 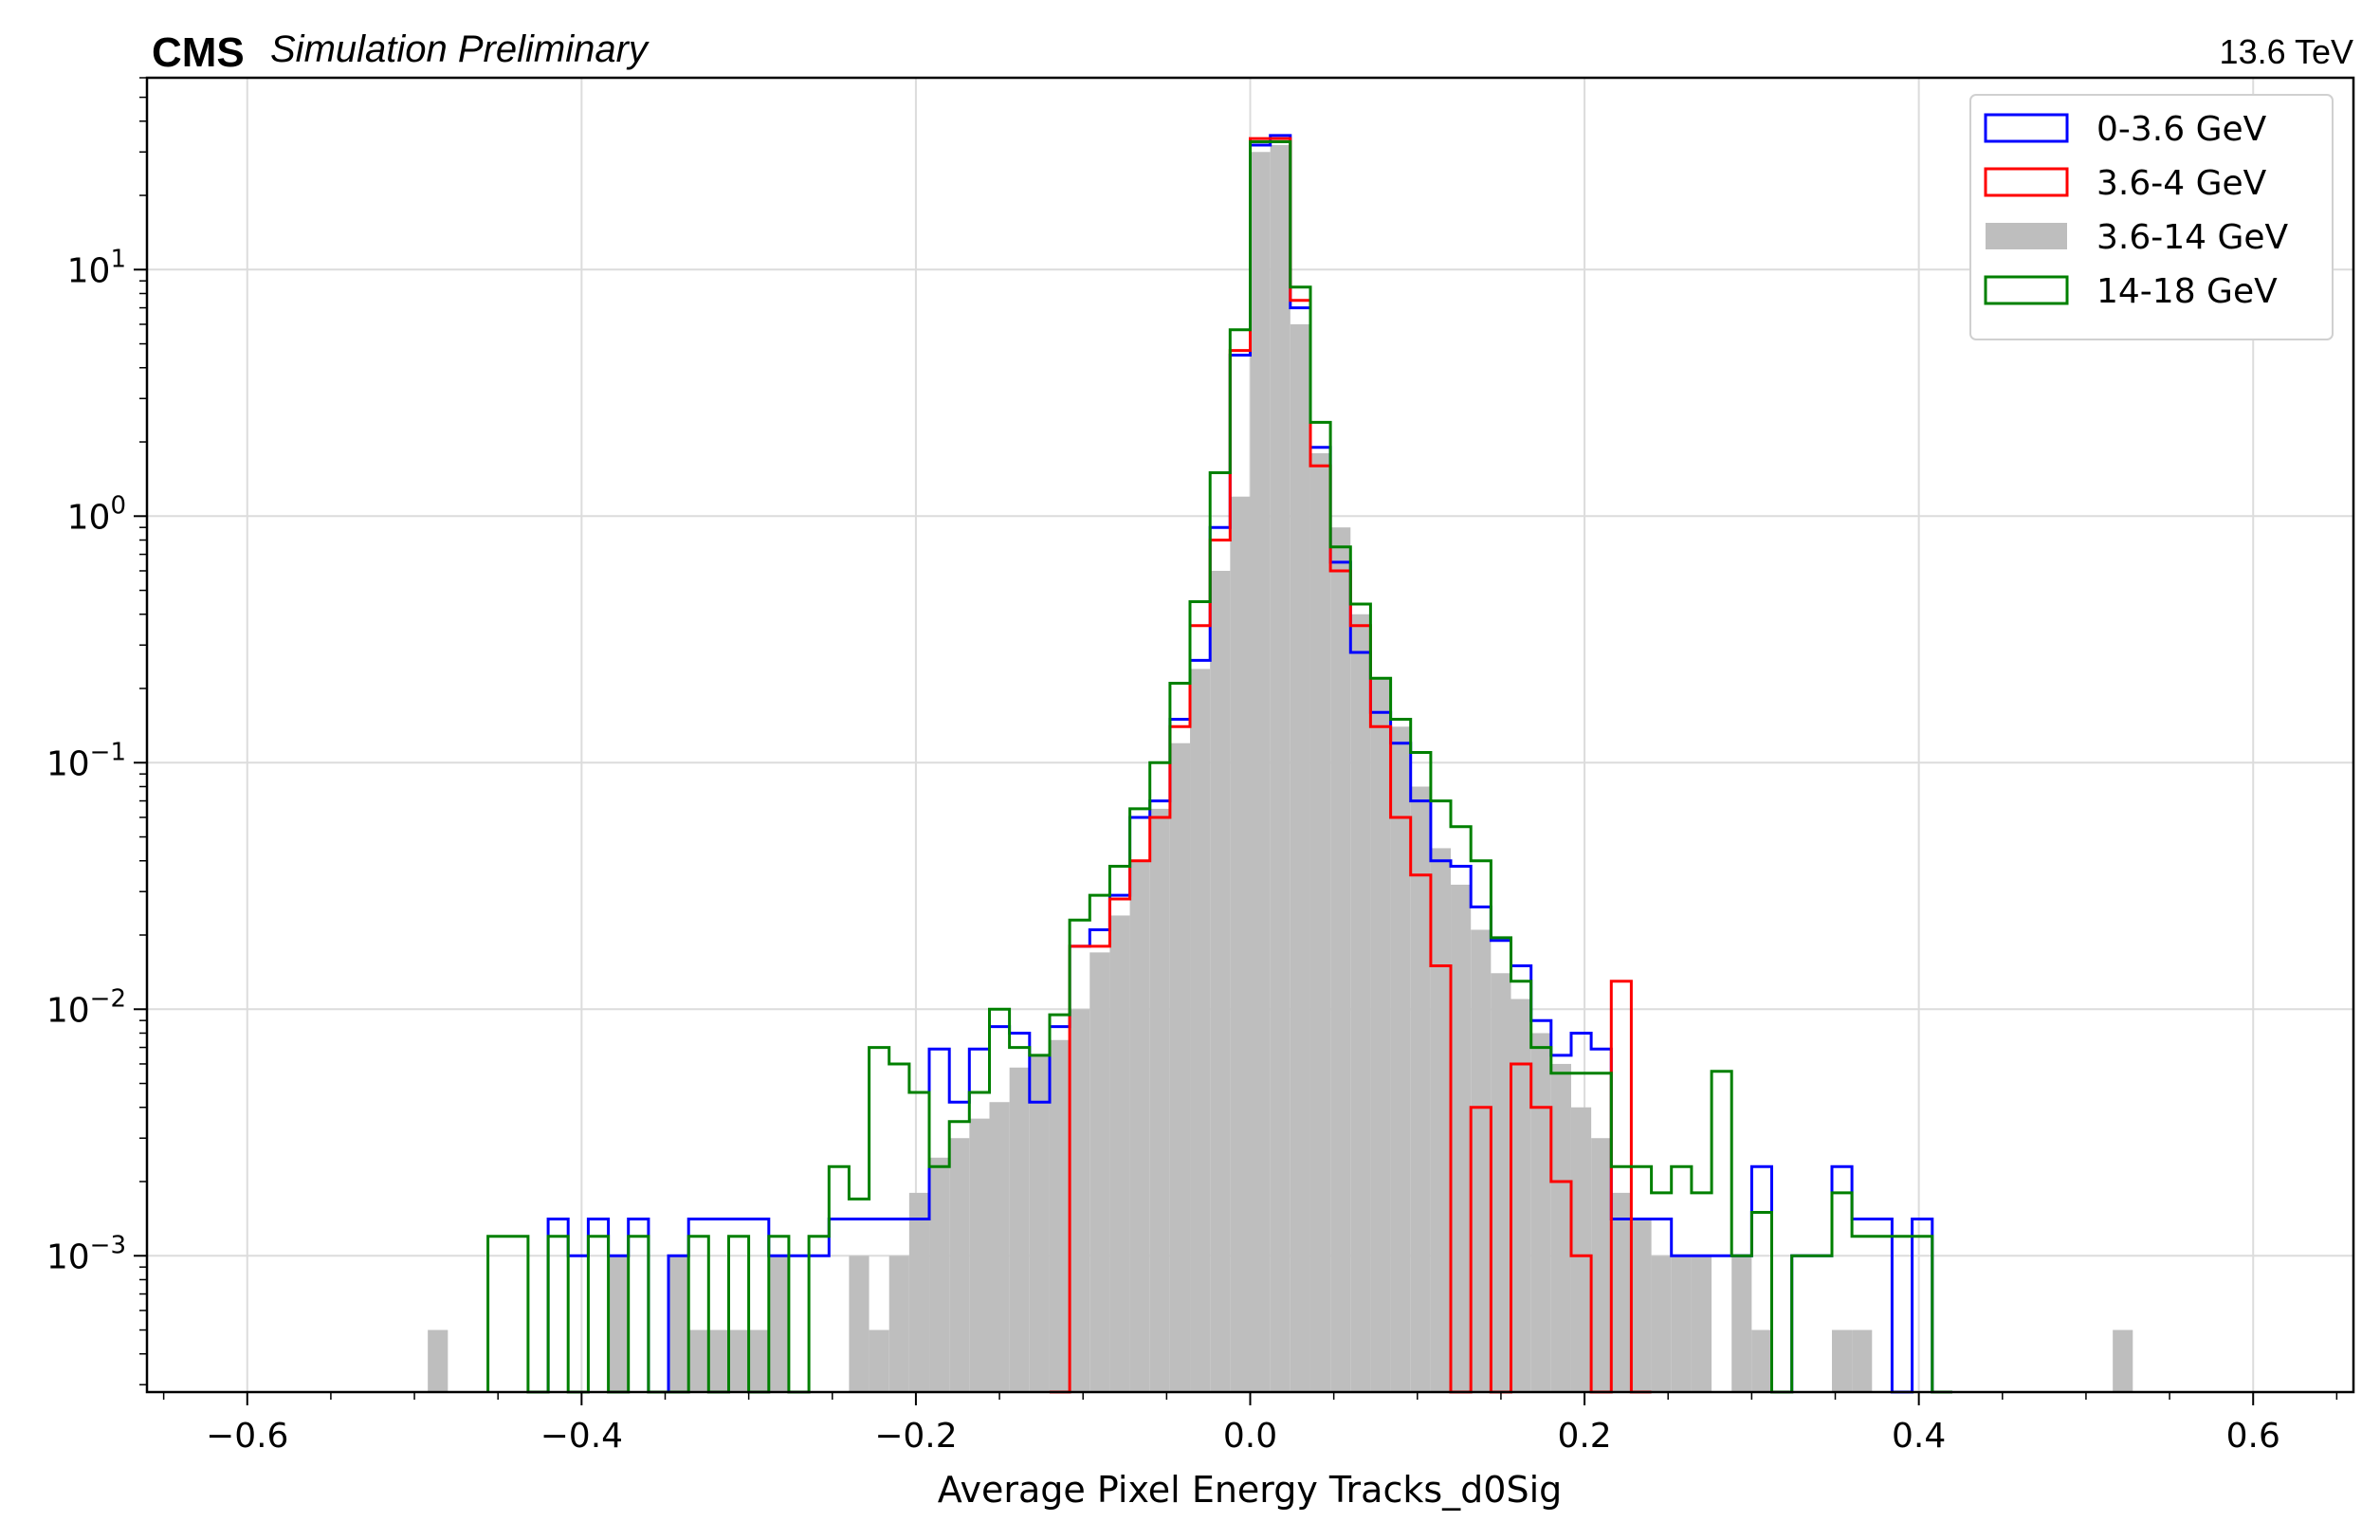 I want to click on cms-label: CMS, so click(x=199, y=52).